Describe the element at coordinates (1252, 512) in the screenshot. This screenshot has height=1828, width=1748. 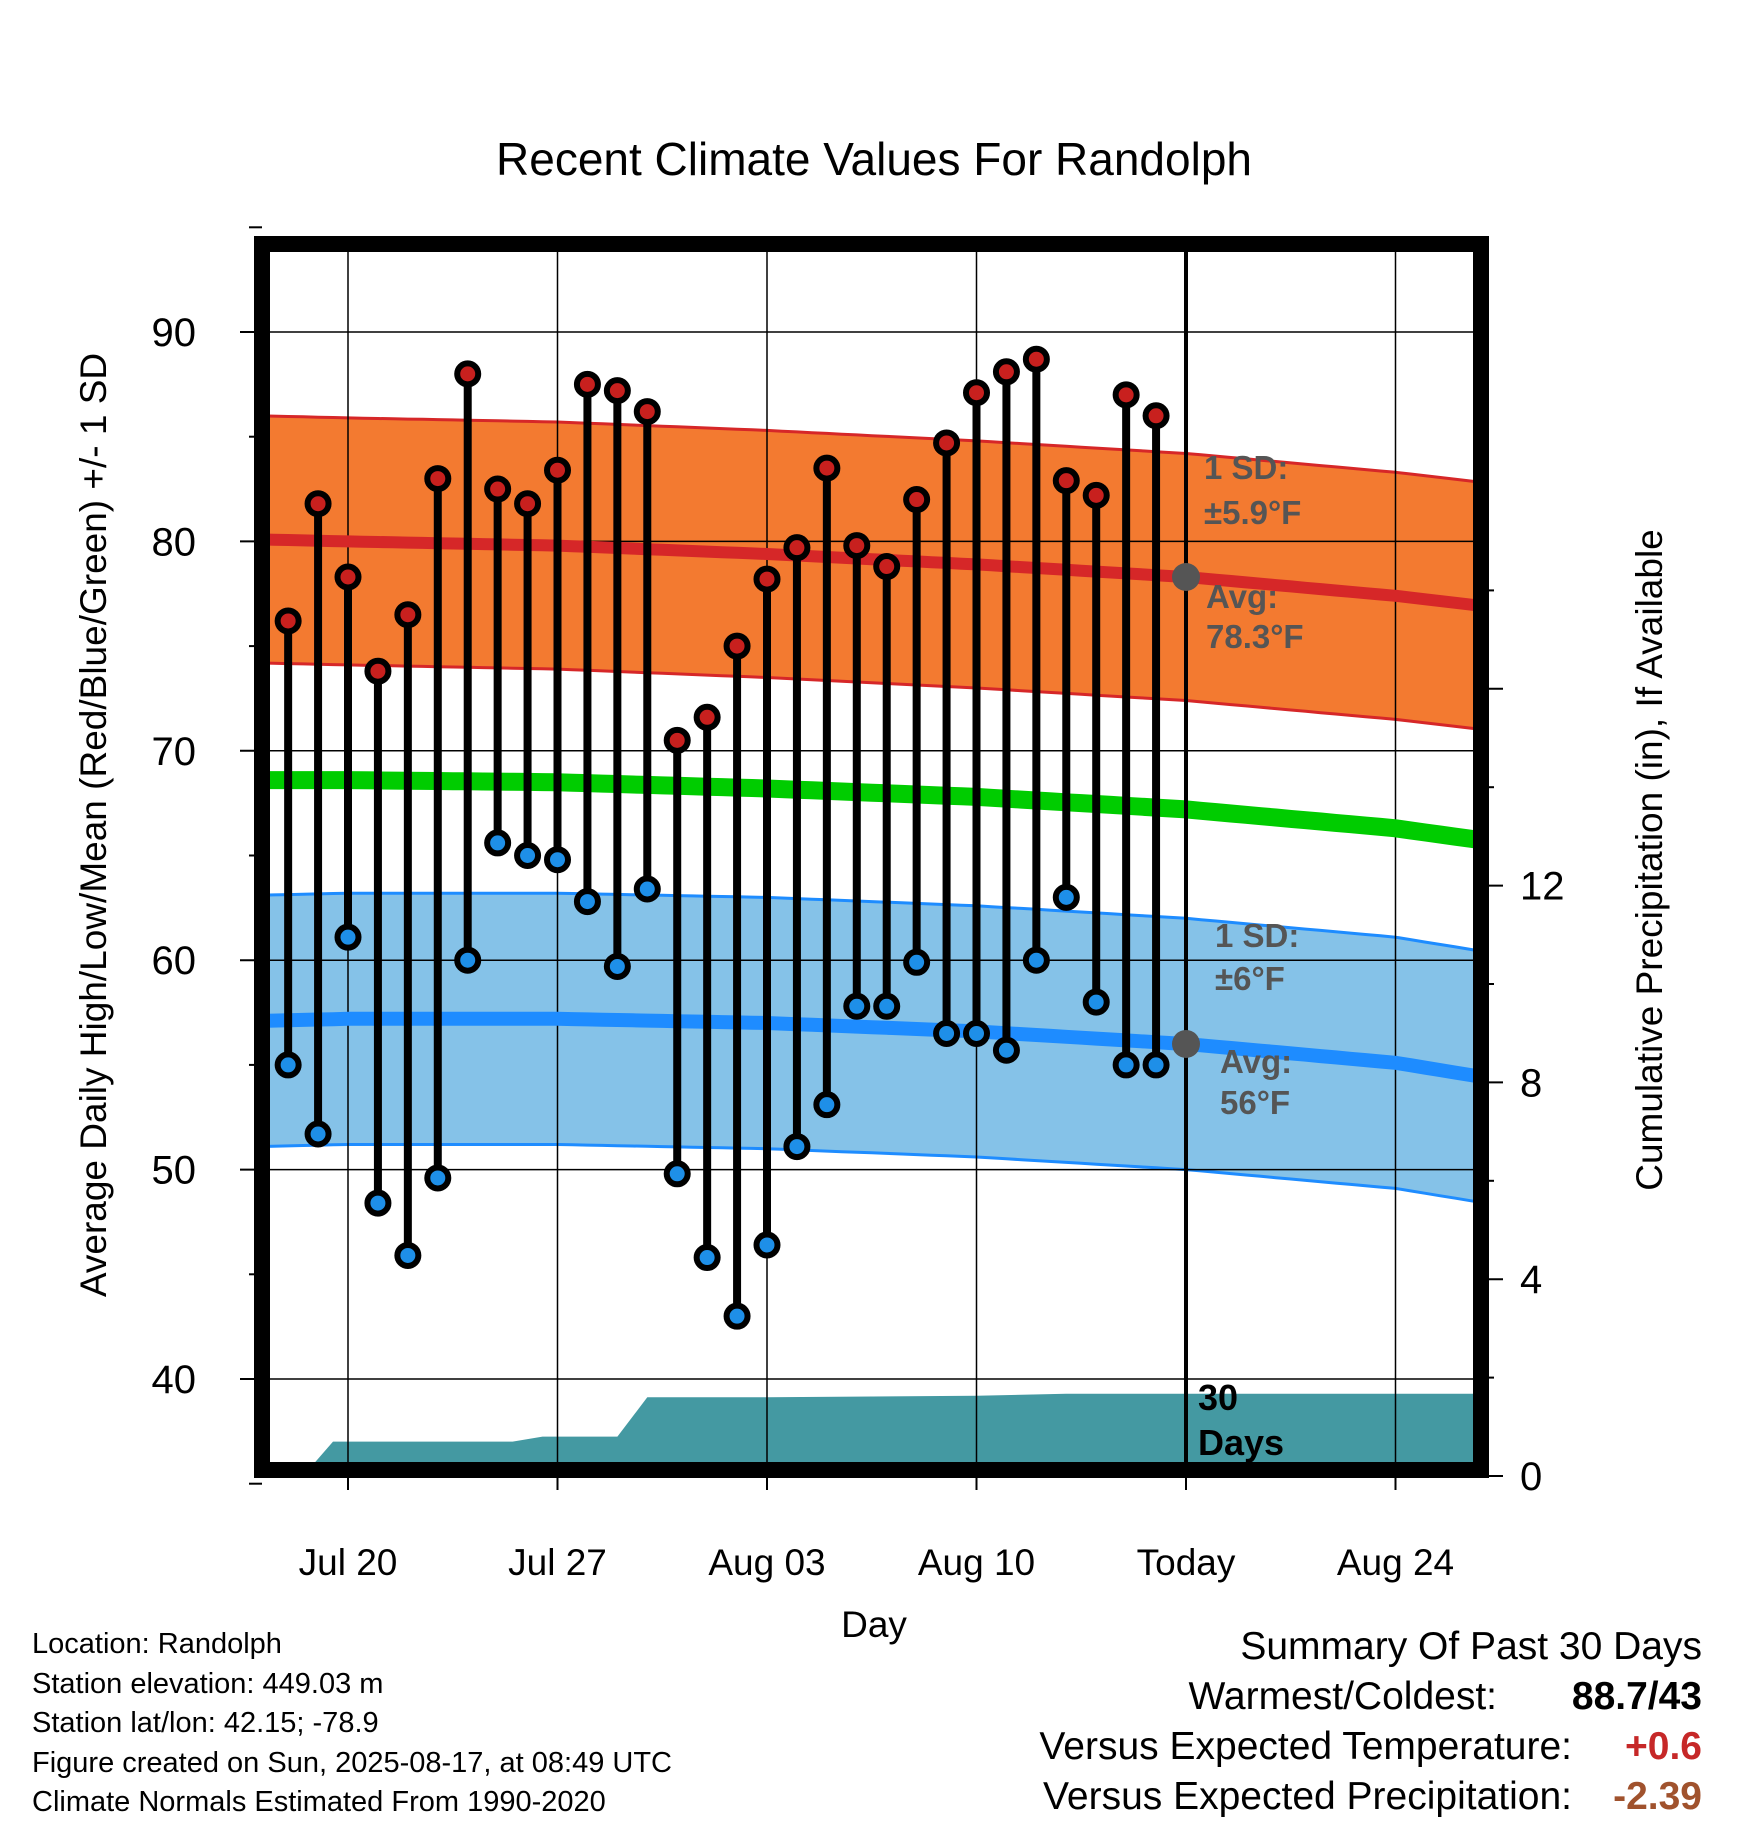
I see `high-sd-value: ±5.9°F` at that location.